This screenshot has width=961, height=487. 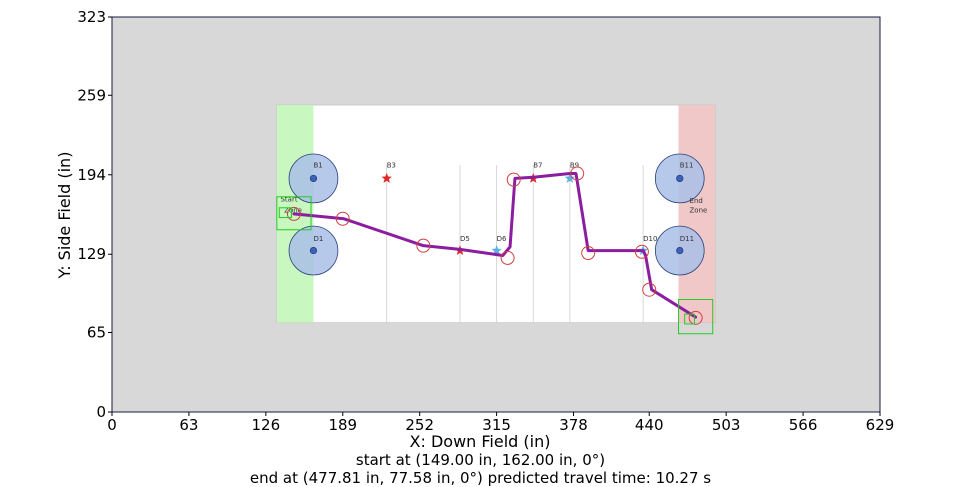 I want to click on field-label-7: D10, so click(x=650, y=239).